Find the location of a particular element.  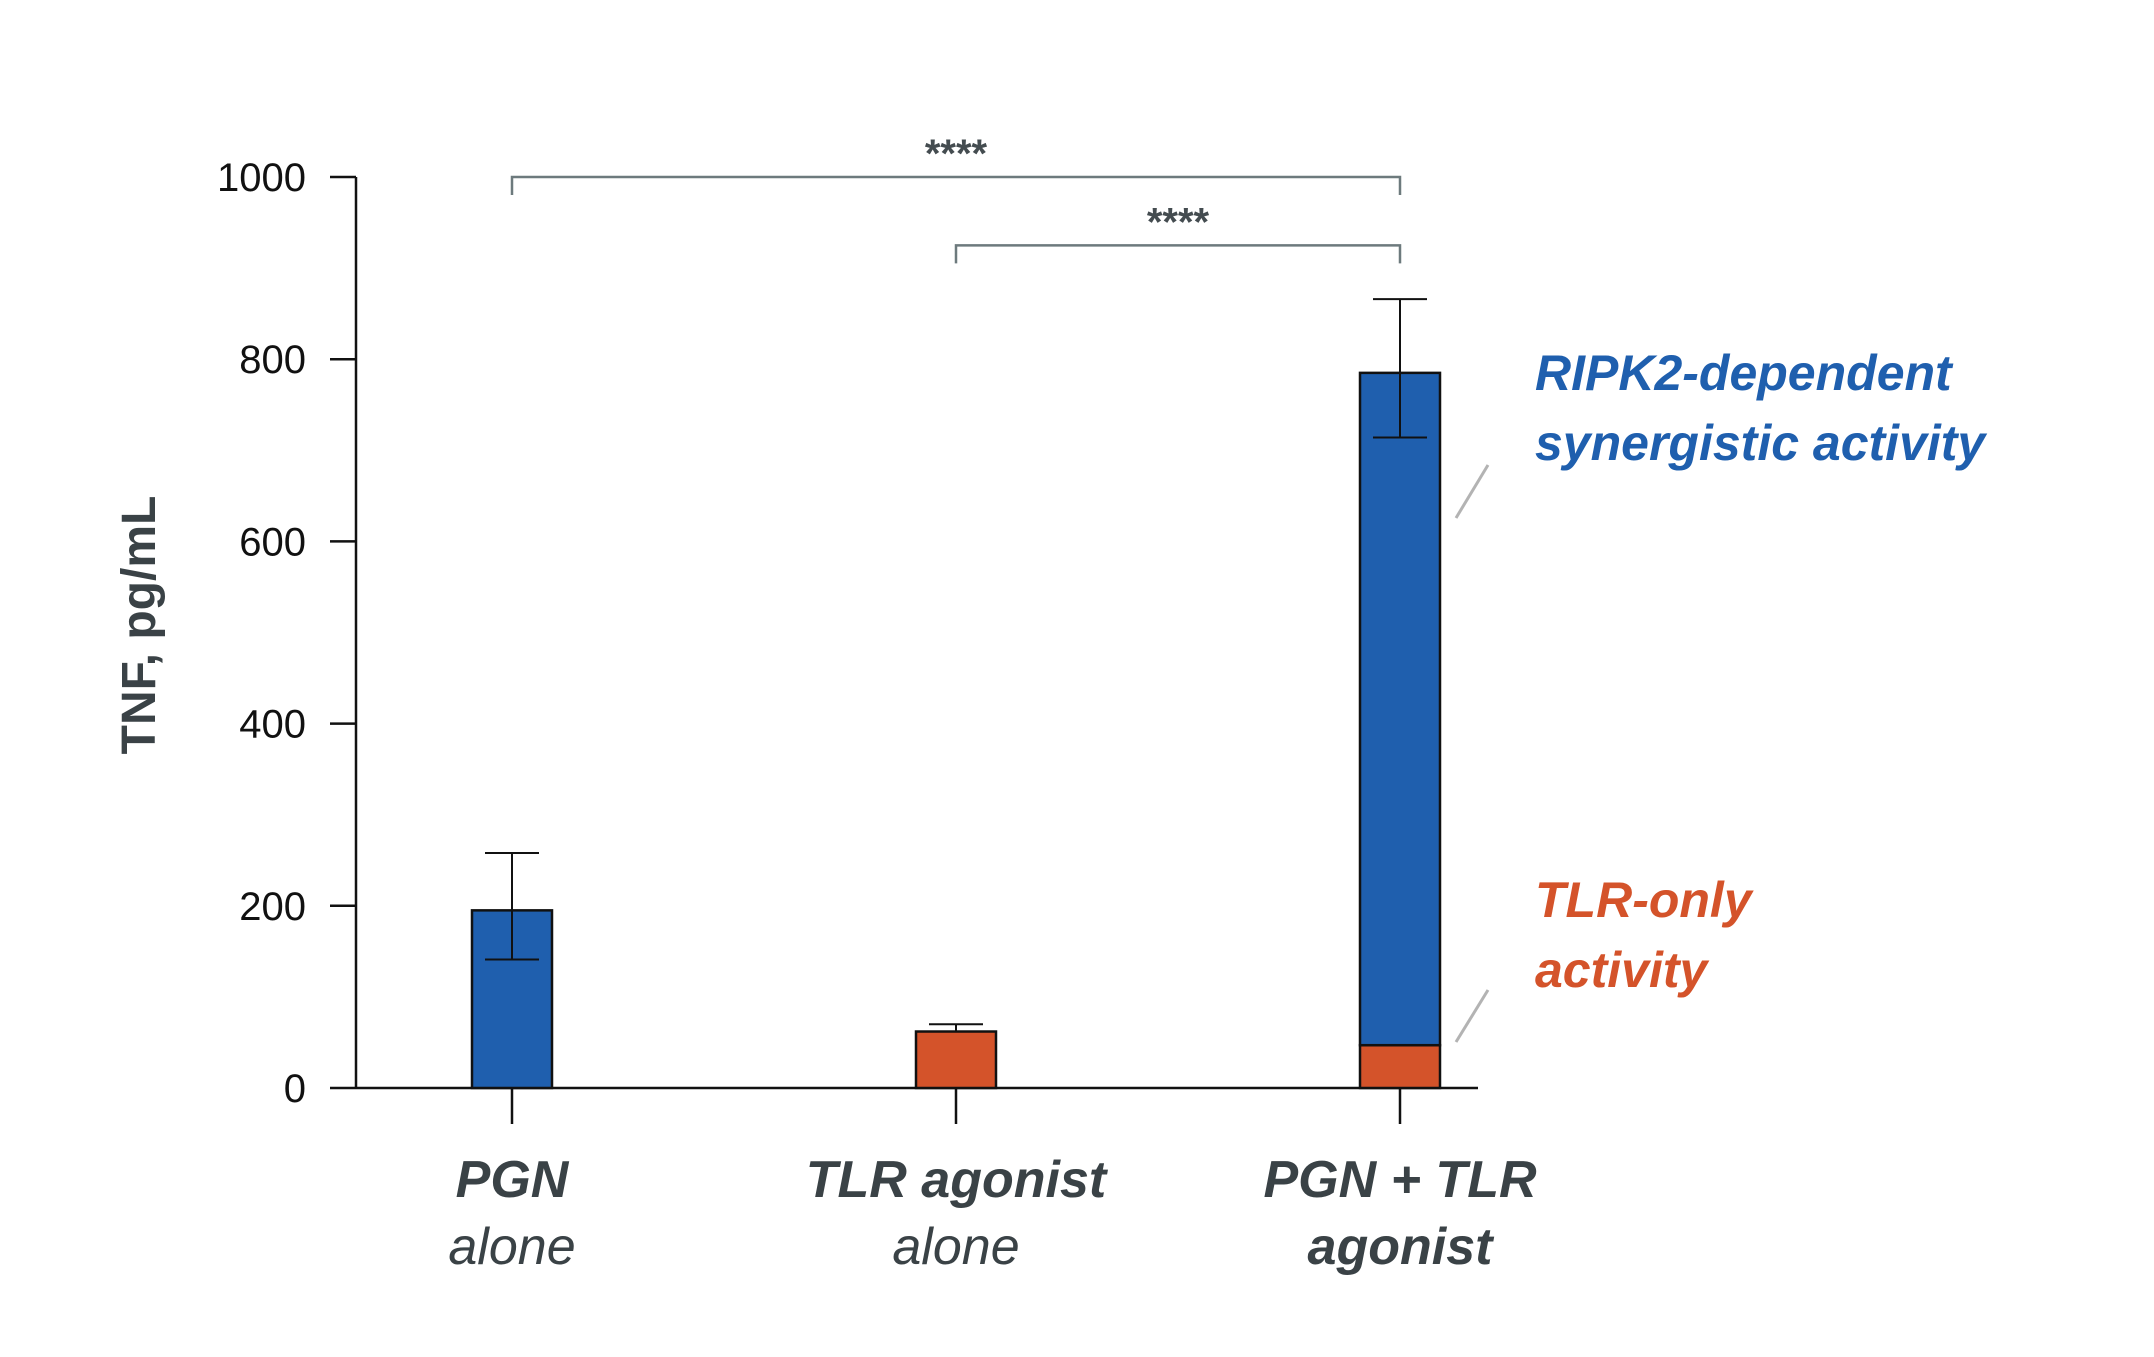

y-tick-label: 800 is located at coordinates (272, 360).